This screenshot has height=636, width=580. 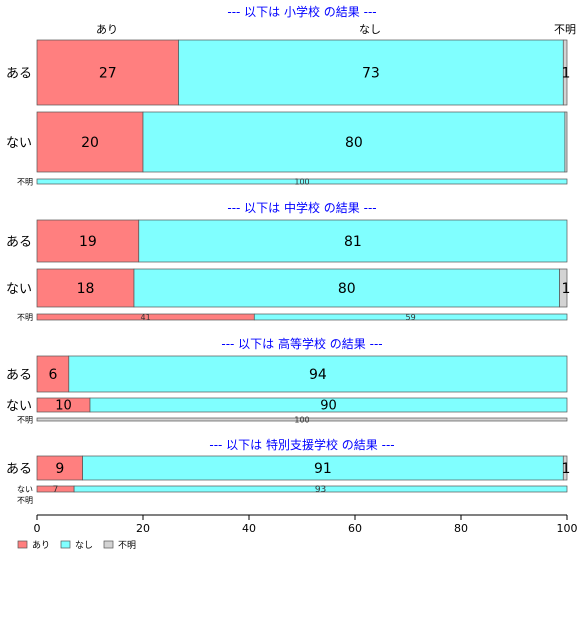 I want to click on data-label: 93, so click(x=320, y=490).